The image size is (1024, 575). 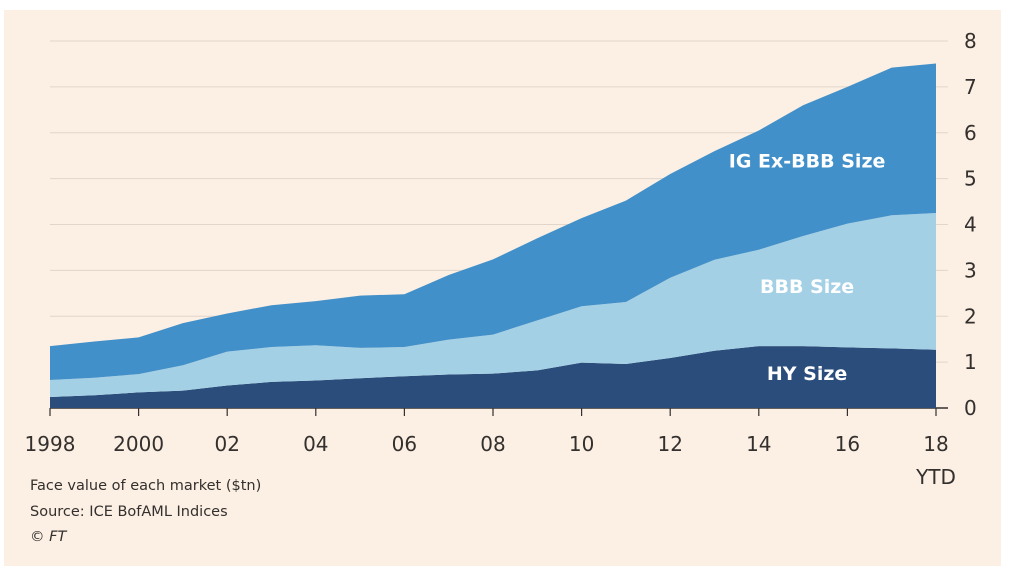 I want to click on series-label-ig-ex-bbb-size: IG Ex-BBB Size, so click(x=807, y=162).